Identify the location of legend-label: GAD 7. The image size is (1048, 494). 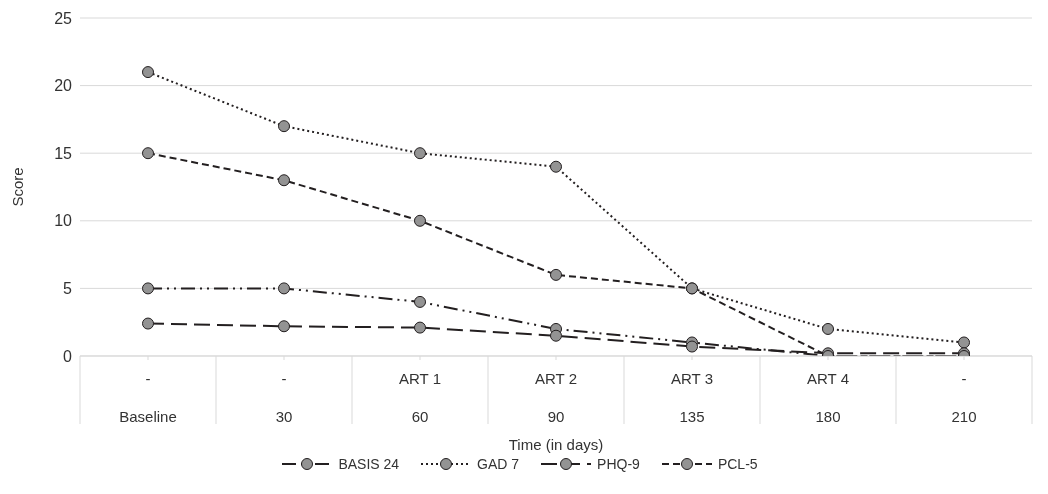
(498, 464).